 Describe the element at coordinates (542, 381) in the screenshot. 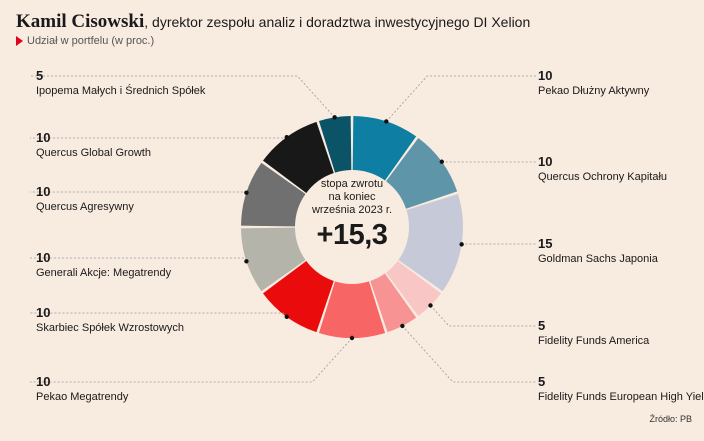

I see `slice-value-4: 5` at that location.